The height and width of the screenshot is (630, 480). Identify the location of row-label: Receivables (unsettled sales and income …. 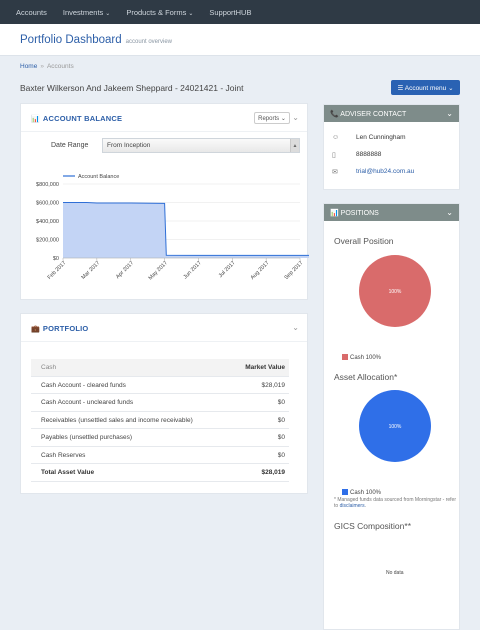
(117, 420).